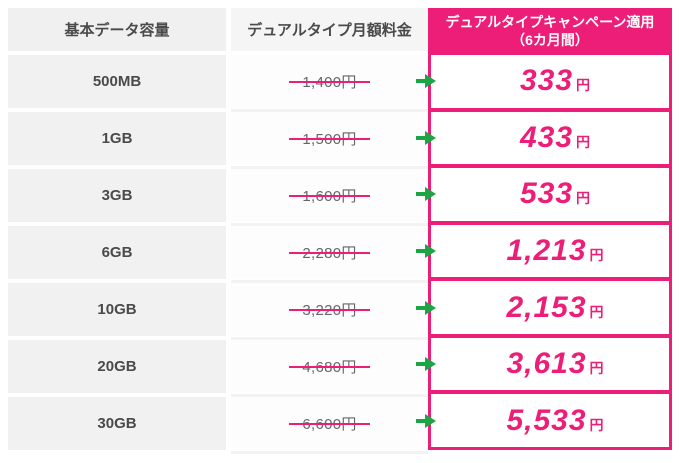 The height and width of the screenshot is (463, 680). I want to click on campaign-price: 433 円, so click(550, 138).